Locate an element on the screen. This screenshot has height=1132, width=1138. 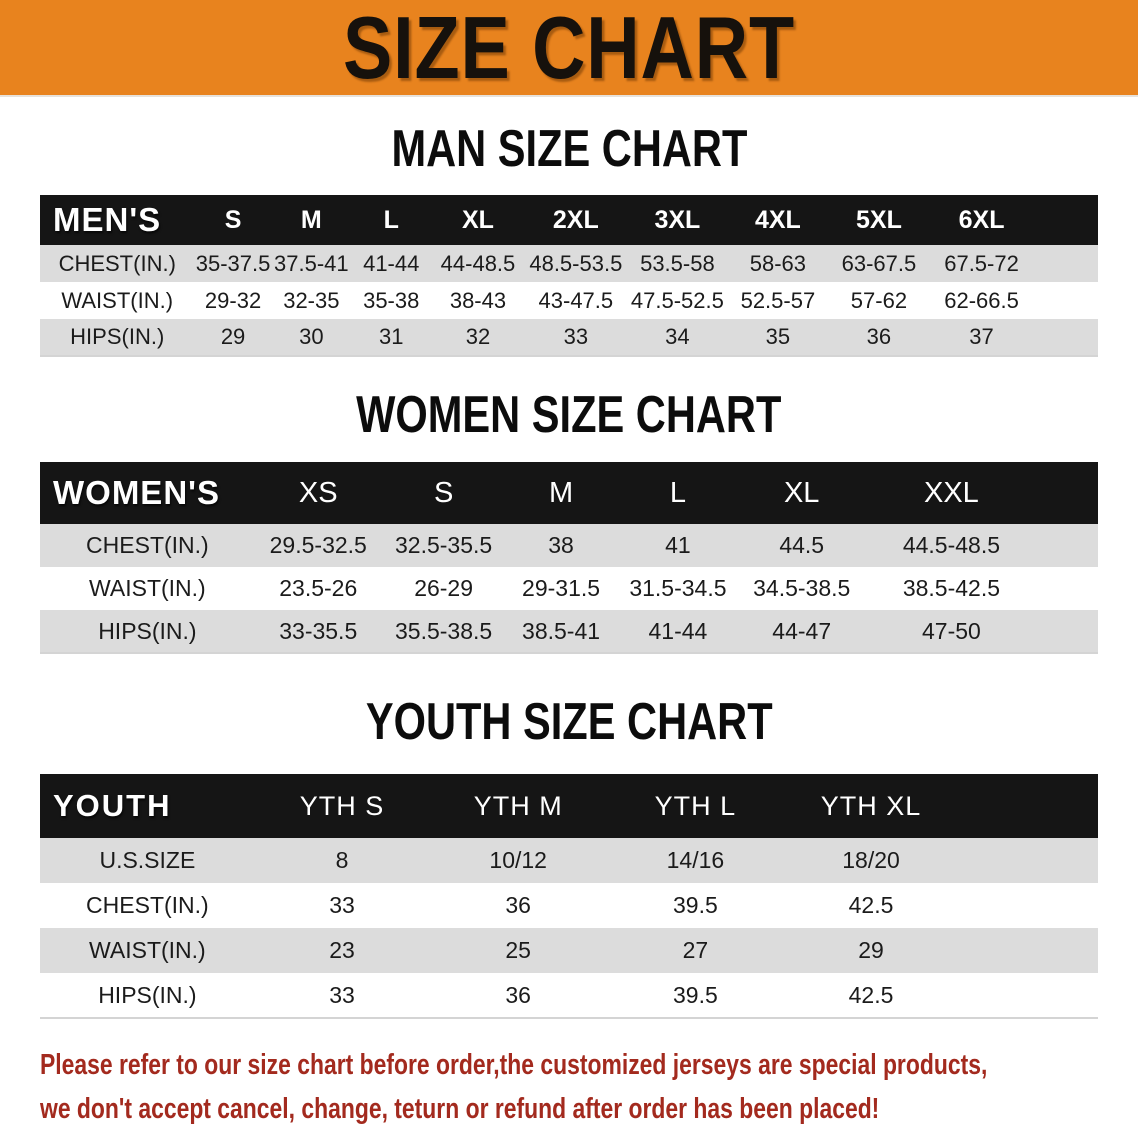
column-header-m: M is located at coordinates (561, 493).